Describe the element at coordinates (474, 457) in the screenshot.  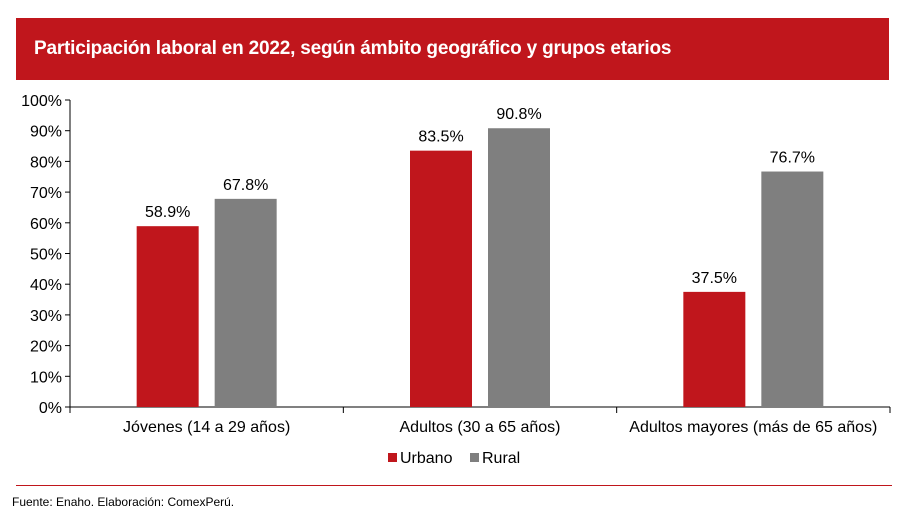
I see `legend-swatch-rural` at that location.